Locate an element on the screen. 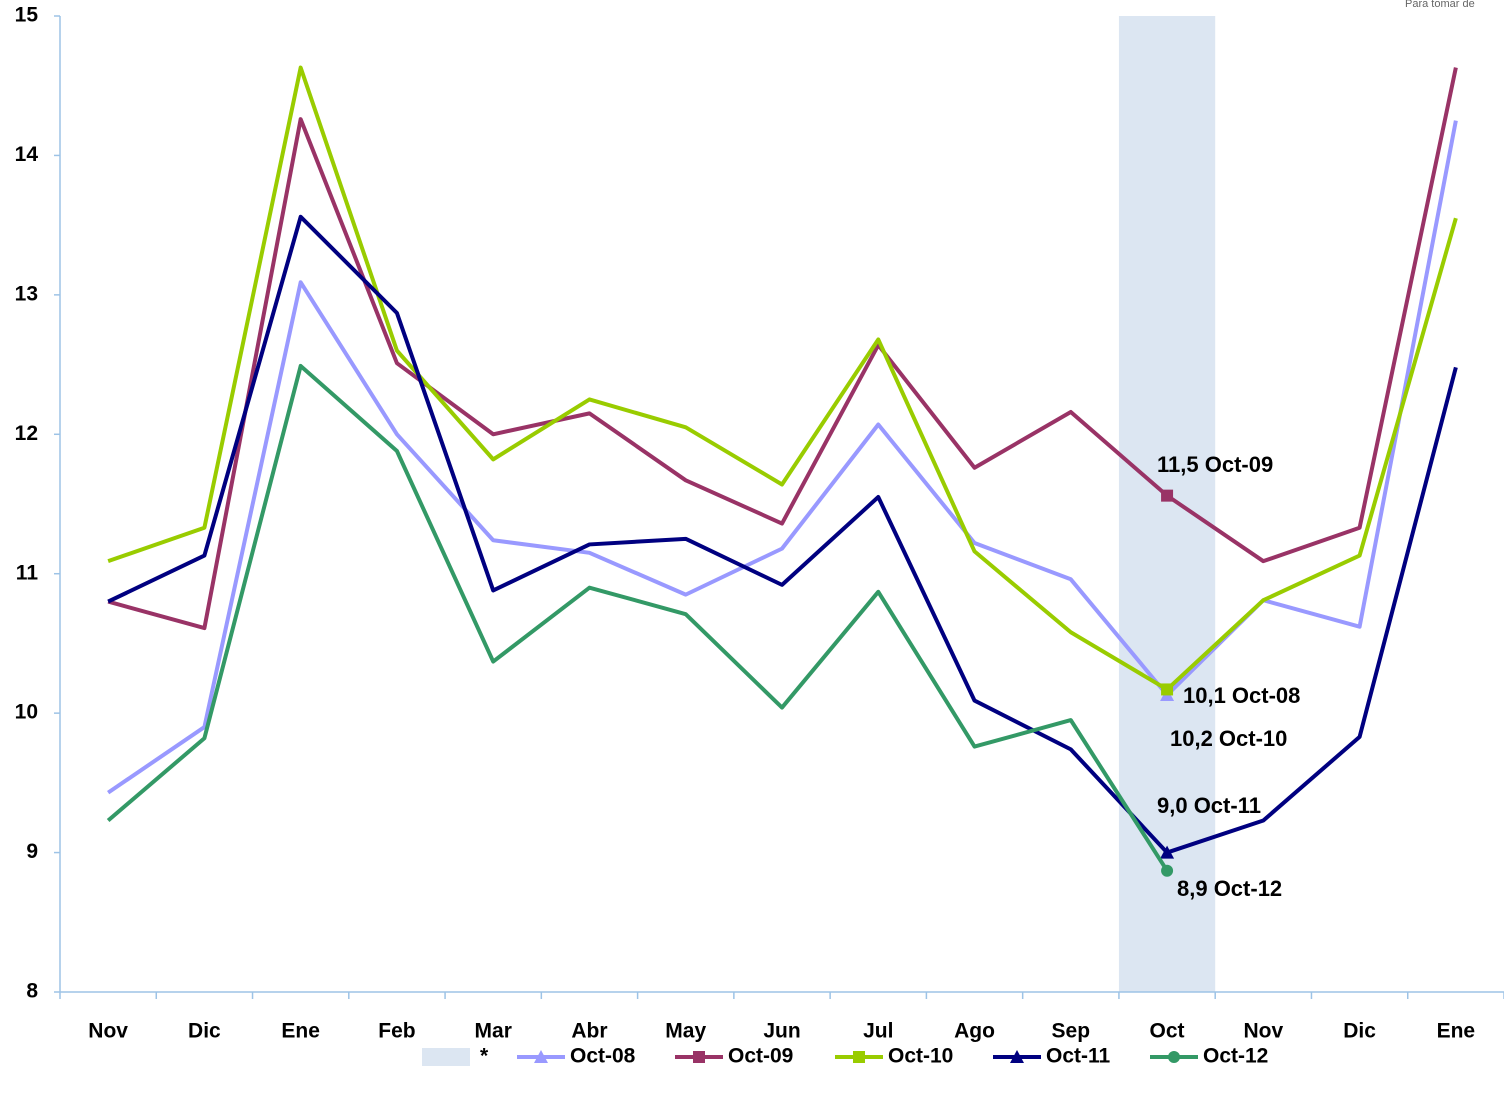 Image resolution: width=1504 pixels, height=1097 pixels. y-tick-label: 14 is located at coordinates (27, 154).